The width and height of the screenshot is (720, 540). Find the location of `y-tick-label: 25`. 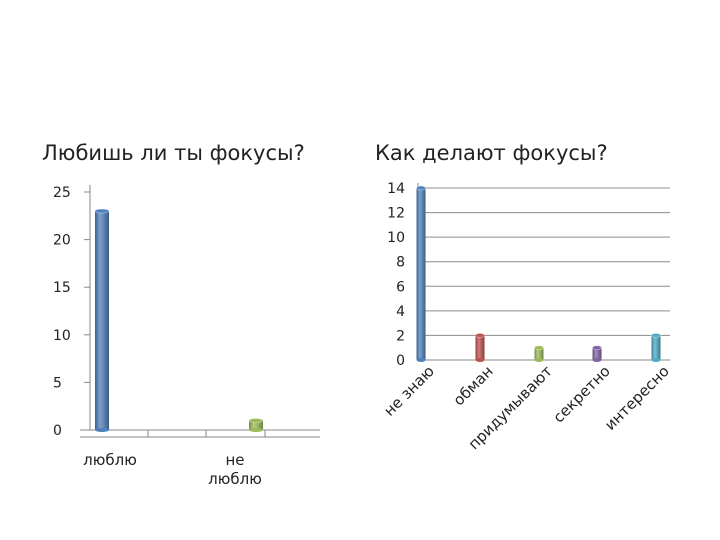

y-tick-label: 25 is located at coordinates (62, 193).